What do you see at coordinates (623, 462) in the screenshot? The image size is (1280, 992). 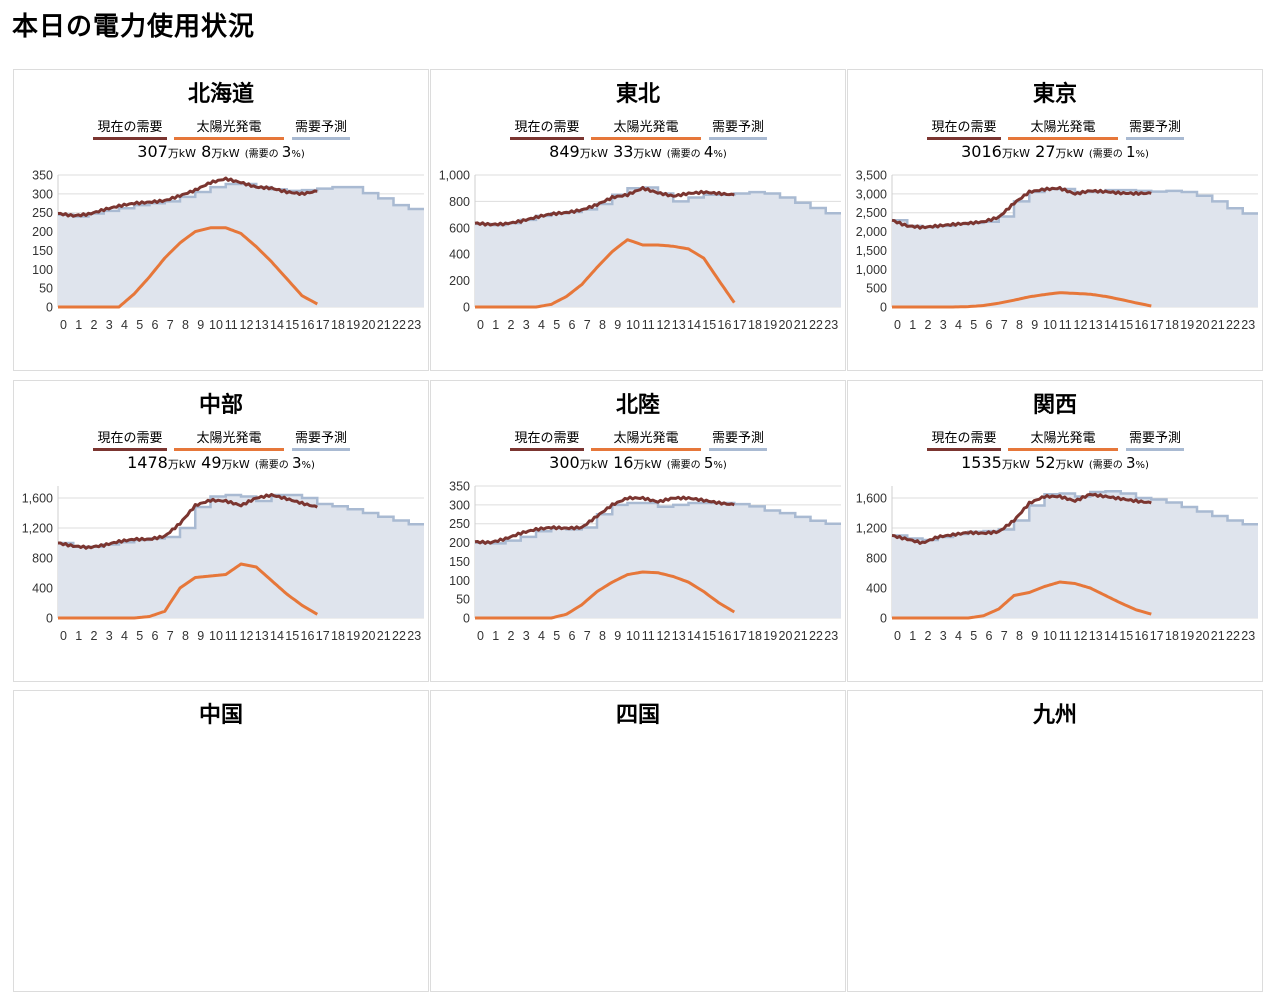 I see `solar-value: 16` at bounding box center [623, 462].